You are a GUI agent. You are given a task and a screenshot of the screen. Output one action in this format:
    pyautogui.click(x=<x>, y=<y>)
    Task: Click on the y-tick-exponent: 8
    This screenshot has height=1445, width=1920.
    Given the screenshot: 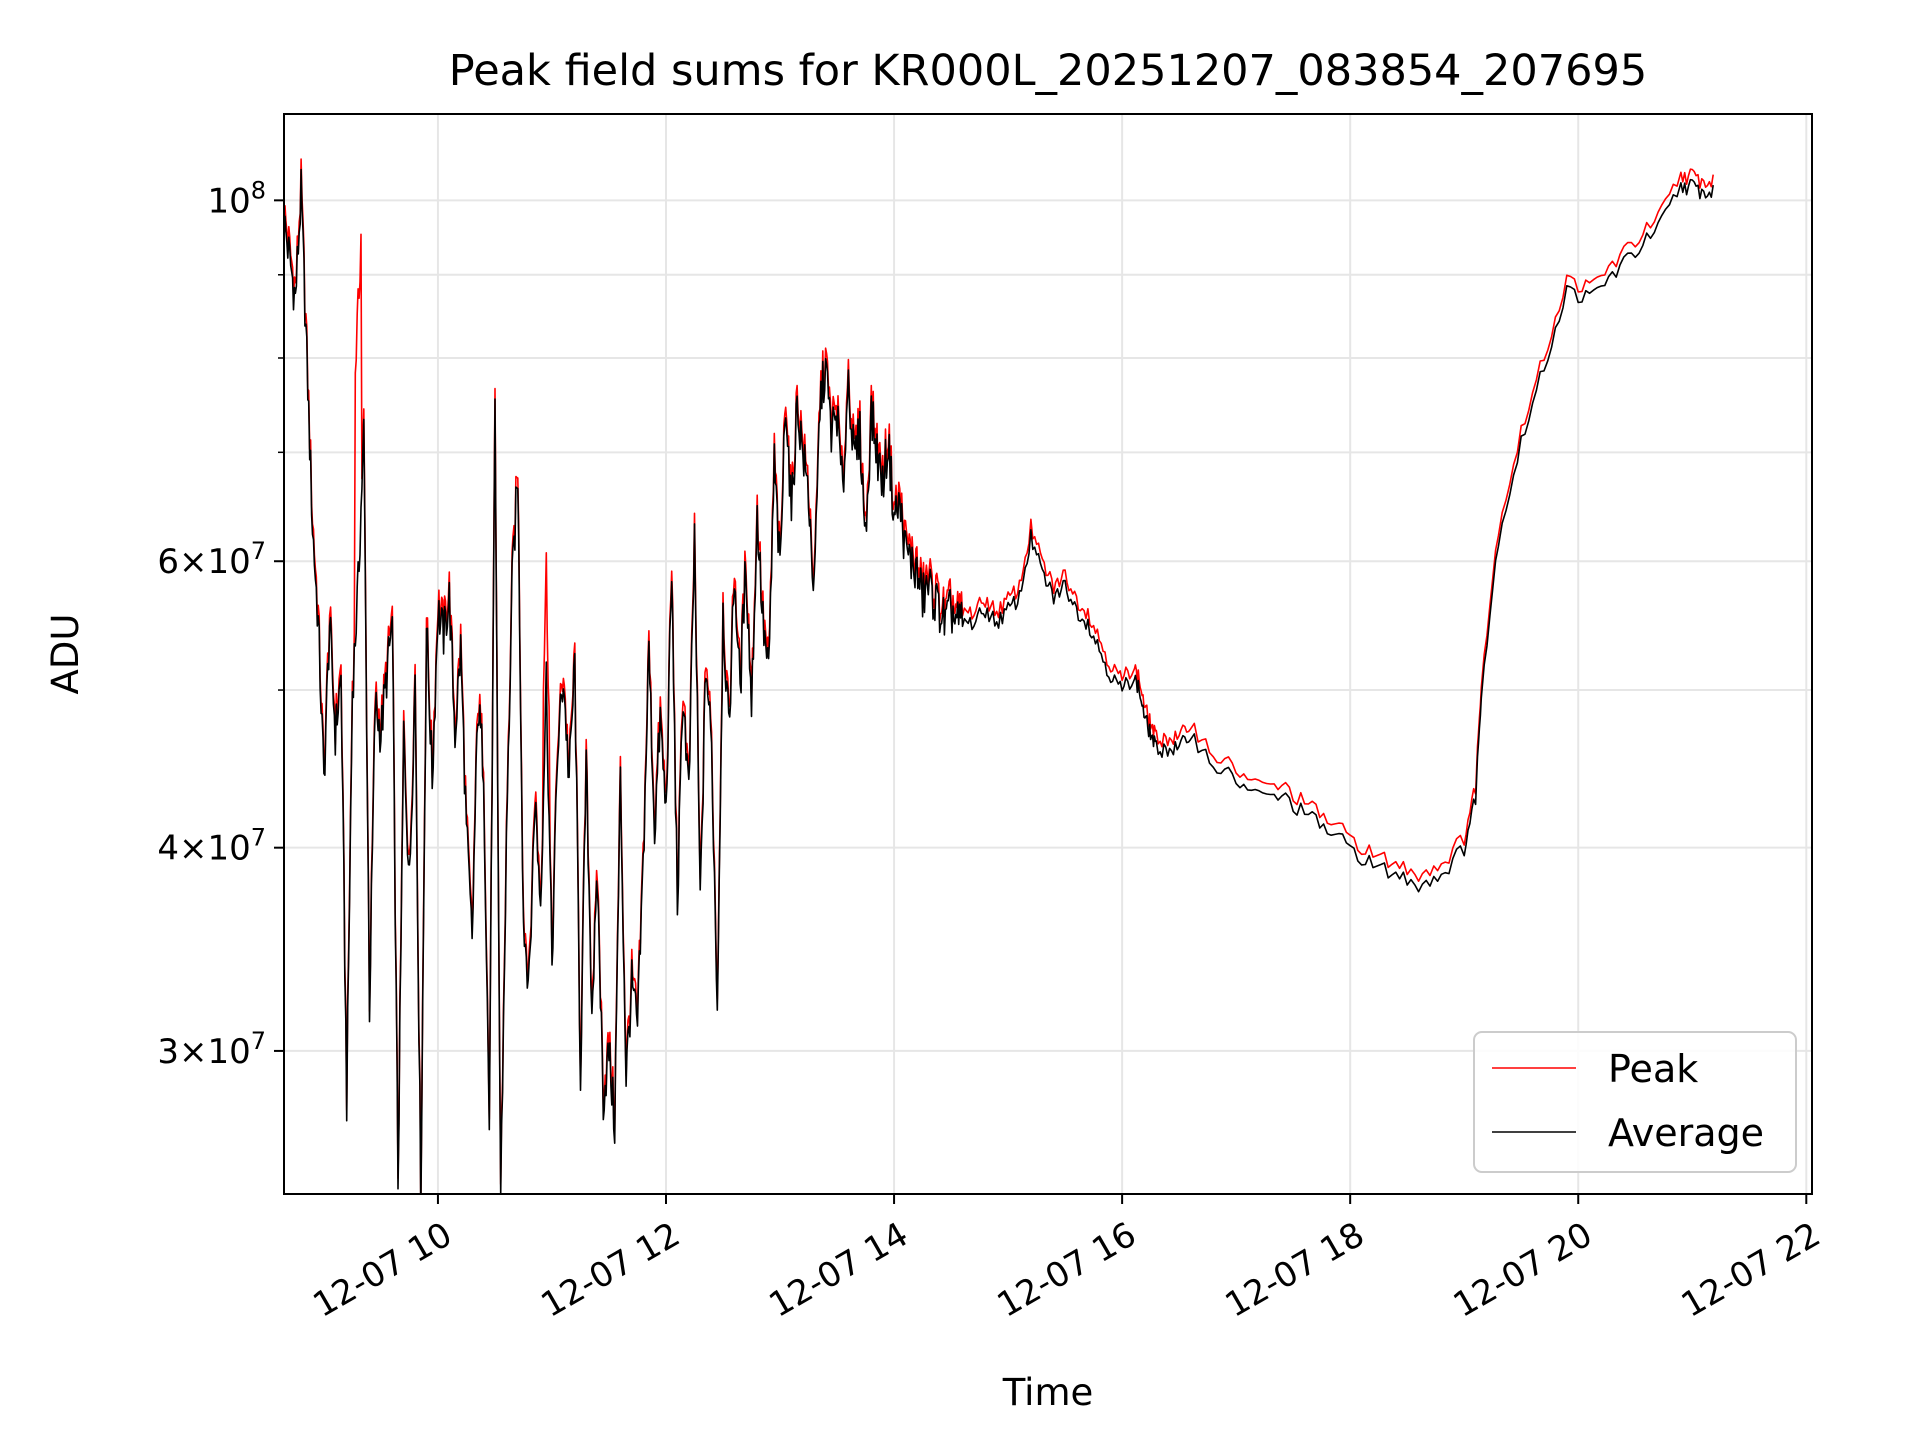 What is the action you would take?
    pyautogui.click(x=258, y=190)
    